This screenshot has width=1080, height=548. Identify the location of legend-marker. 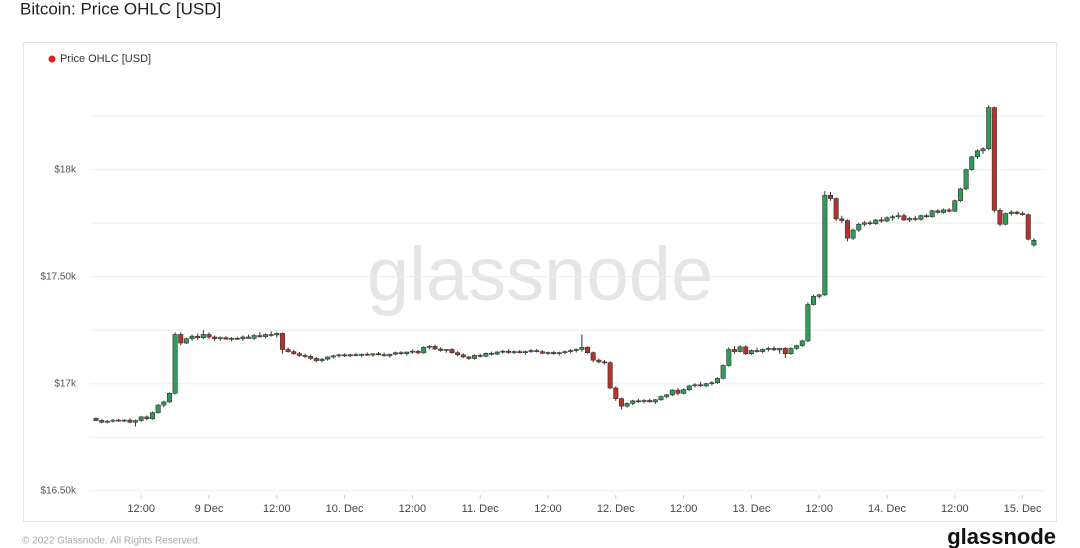
(52, 59).